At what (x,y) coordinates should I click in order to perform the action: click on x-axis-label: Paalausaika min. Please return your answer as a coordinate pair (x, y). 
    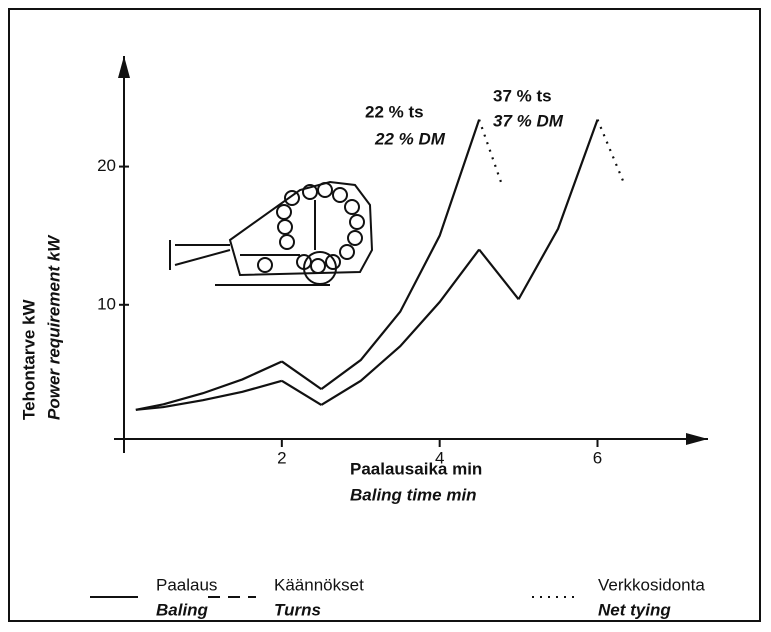
    Looking at the image, I should click on (416, 468).